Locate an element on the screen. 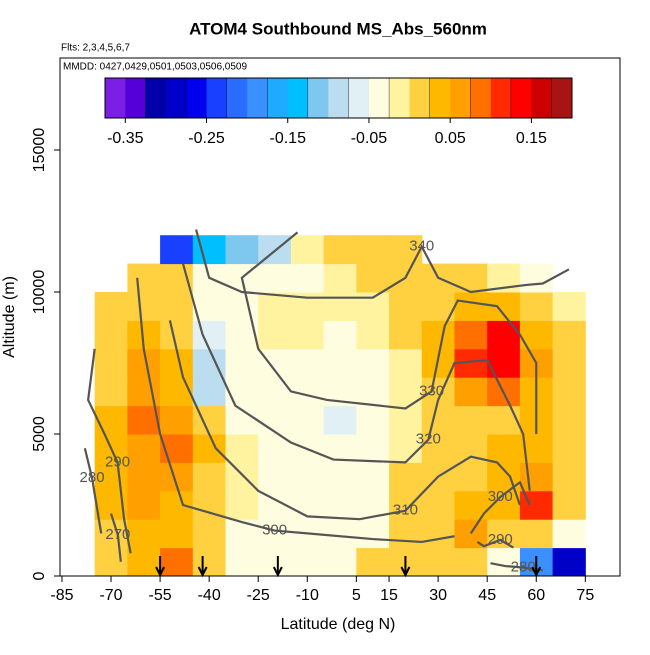 Image resolution: width=650 pixels, height=655 pixels. contour-label: 320 is located at coordinates (428, 439).